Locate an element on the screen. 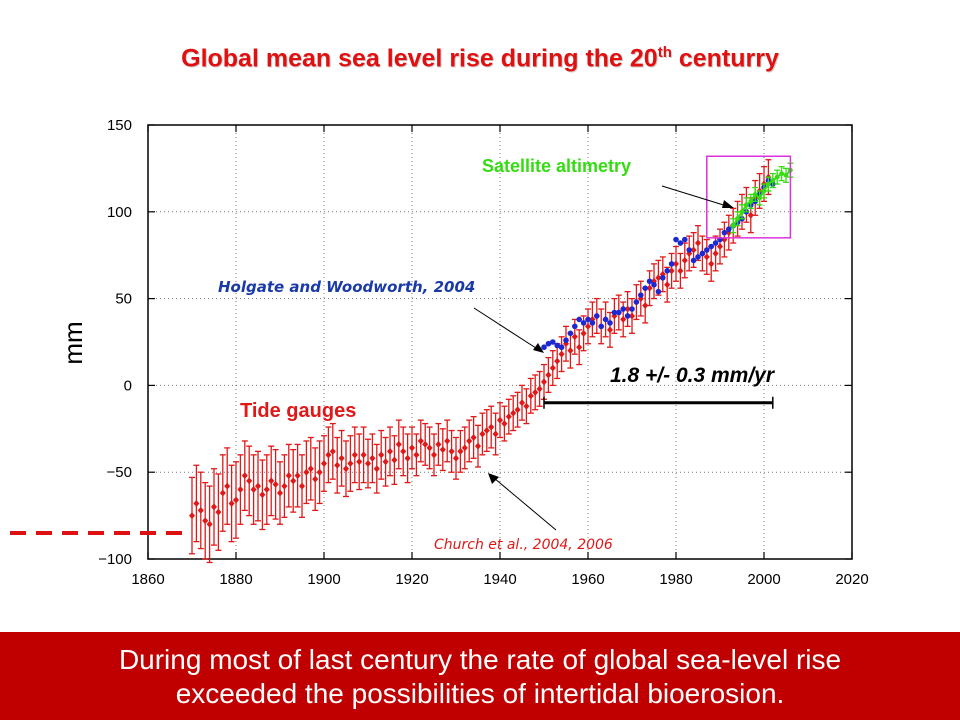 The image size is (960, 720). x-tick-label: 1880 is located at coordinates (235, 579).